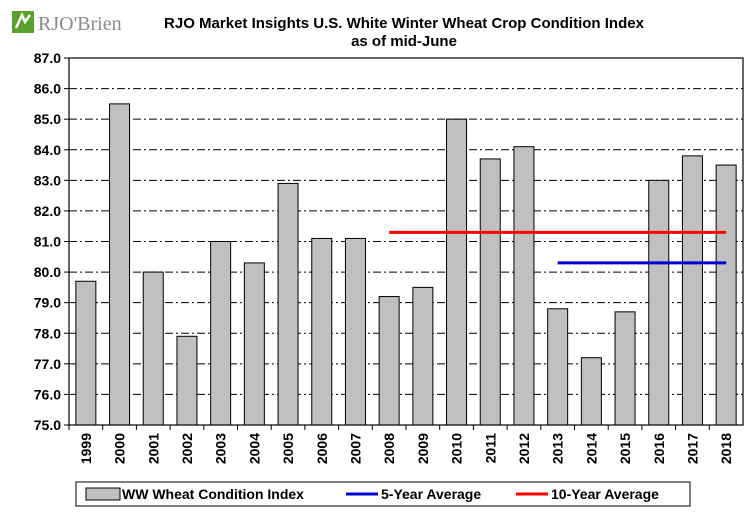 Image resolution: width=756 pixels, height=516 pixels. I want to click on bar-2012, so click(524, 286).